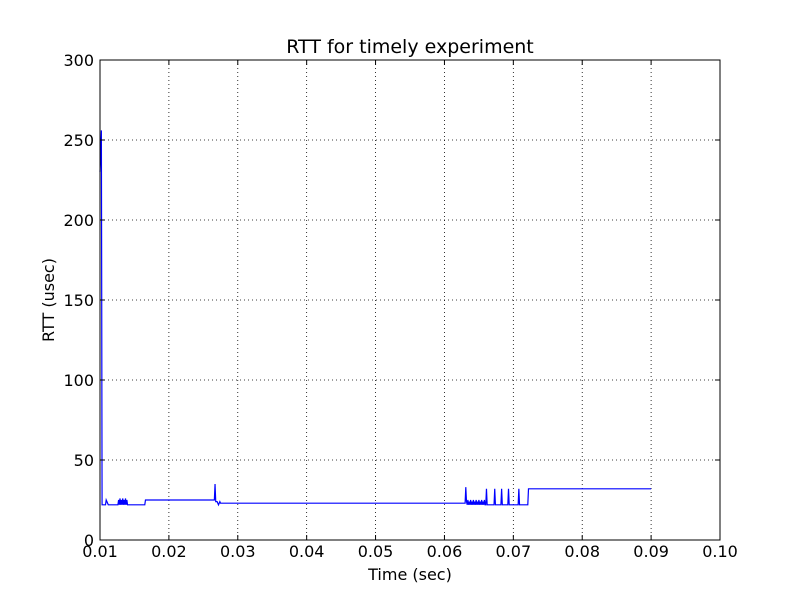 The height and width of the screenshot is (604, 800). Describe the element at coordinates (169, 551) in the screenshot. I see `x-tick-label: 0.02` at that location.